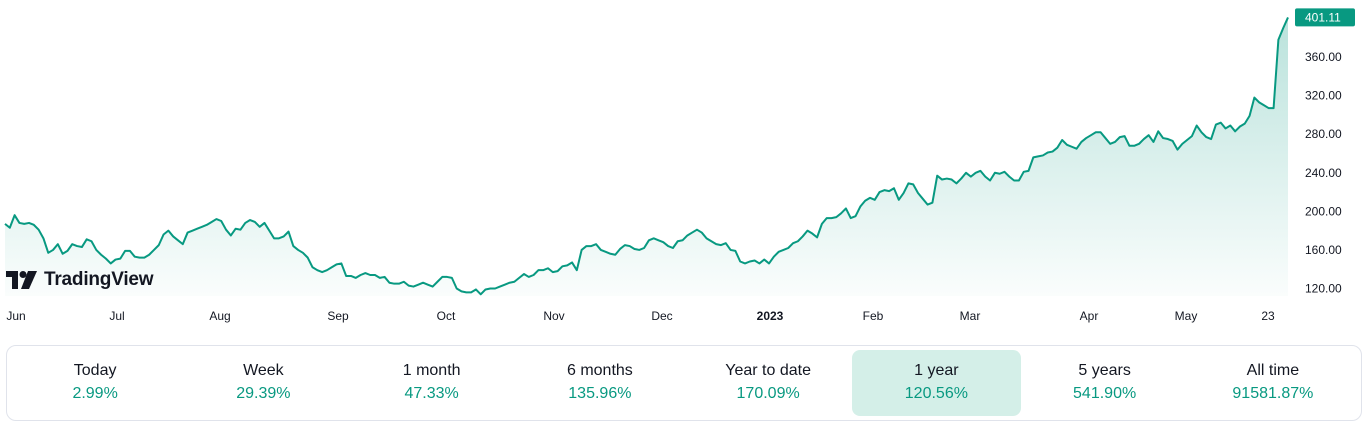 The width and height of the screenshot is (1371, 430). Describe the element at coordinates (431, 393) in the screenshot. I see `period-value: 47.33%` at that location.